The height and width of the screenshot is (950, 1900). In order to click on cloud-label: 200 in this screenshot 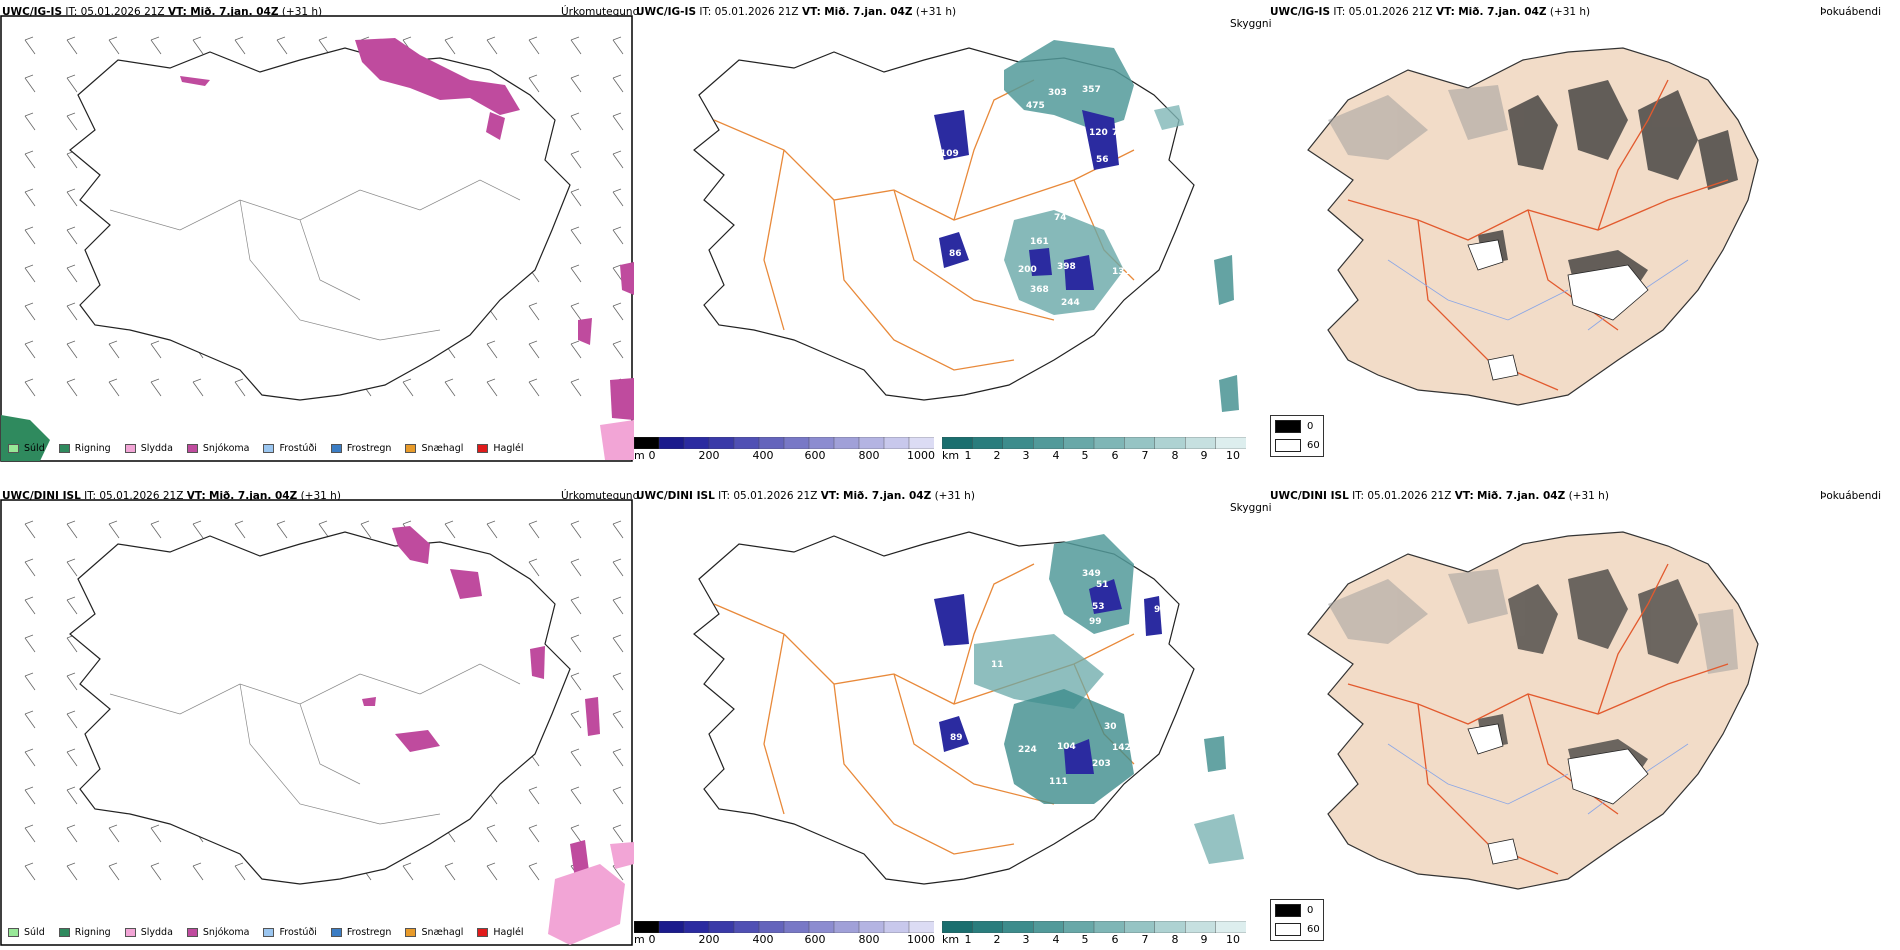, I will do `click(1027, 270)`.